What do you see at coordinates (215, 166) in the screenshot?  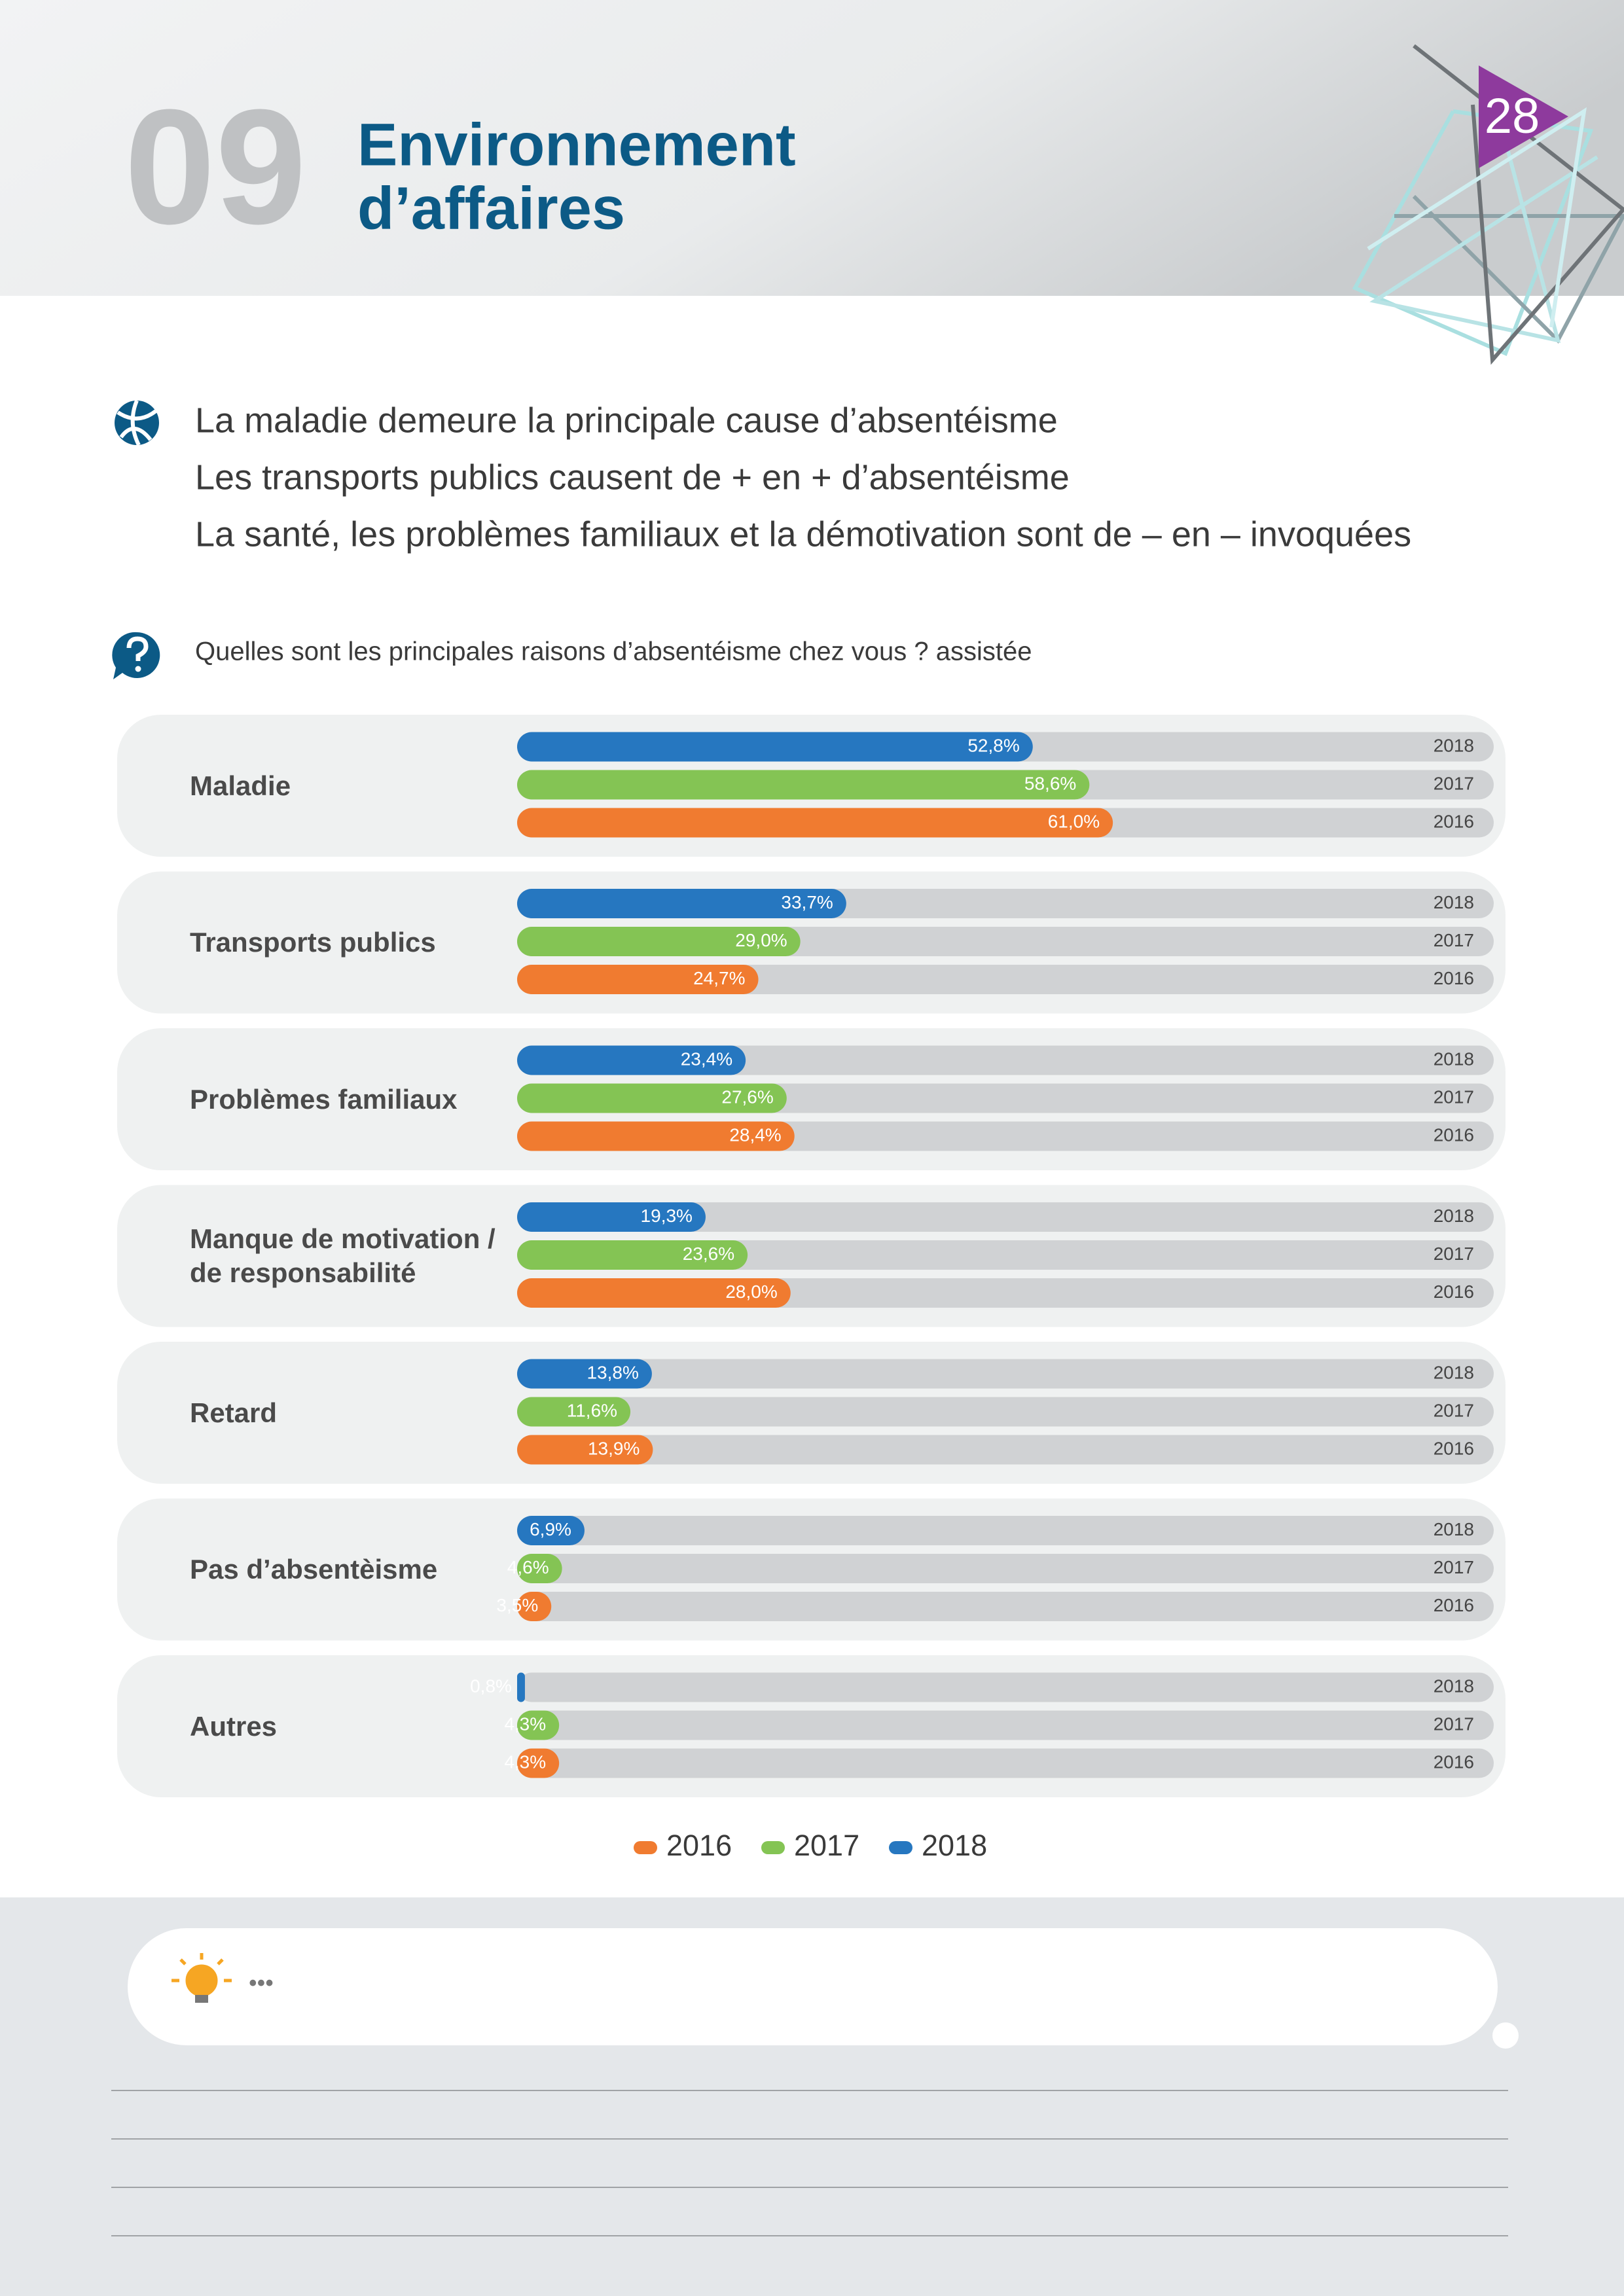 I see `section-number: 09` at bounding box center [215, 166].